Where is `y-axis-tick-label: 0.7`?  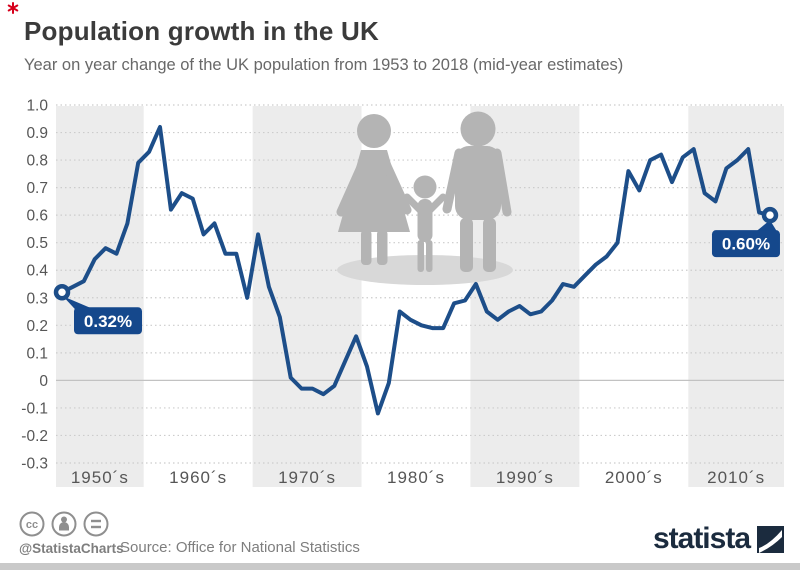 y-axis-tick-label: 0.7 is located at coordinates (37, 188).